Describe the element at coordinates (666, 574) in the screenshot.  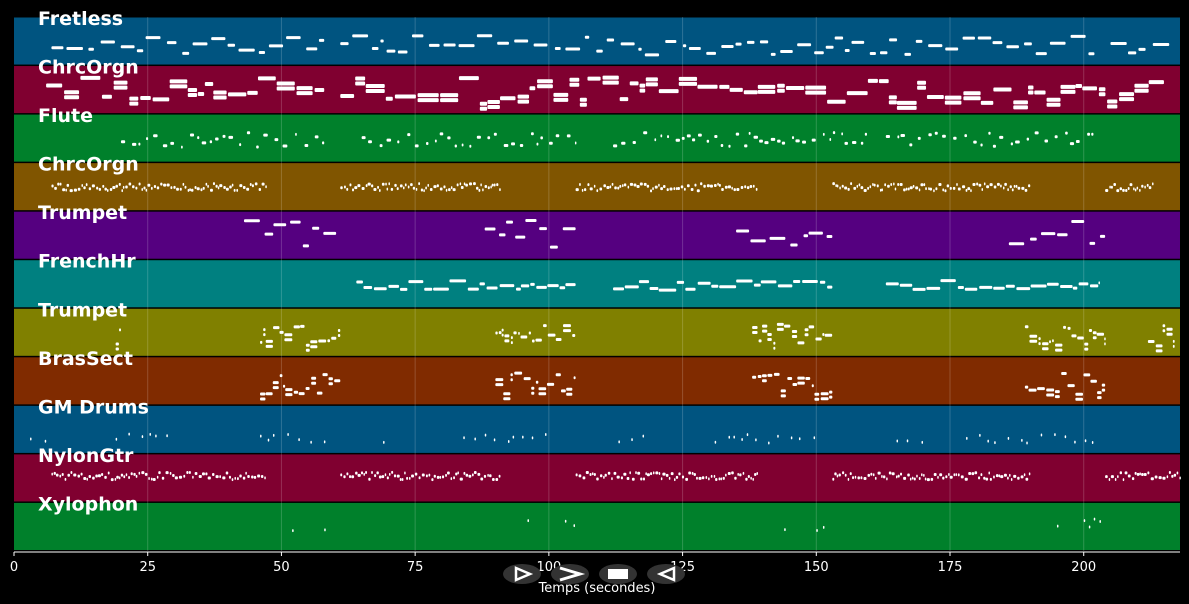
I see `back-button` at that location.